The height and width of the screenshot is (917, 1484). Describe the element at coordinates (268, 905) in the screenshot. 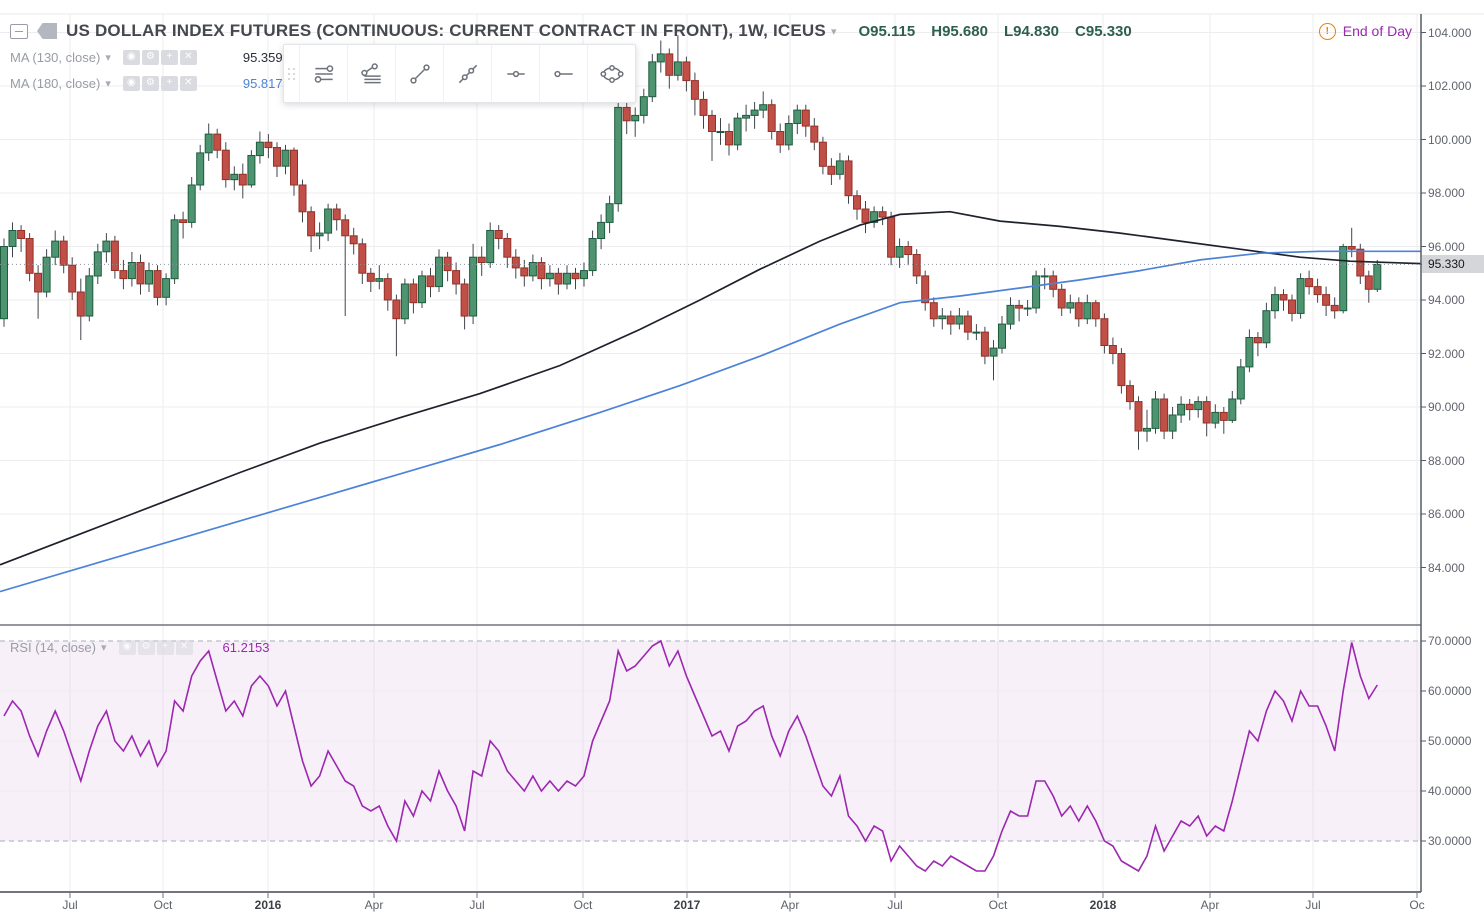

I see `time-axis-label: 2016` at that location.